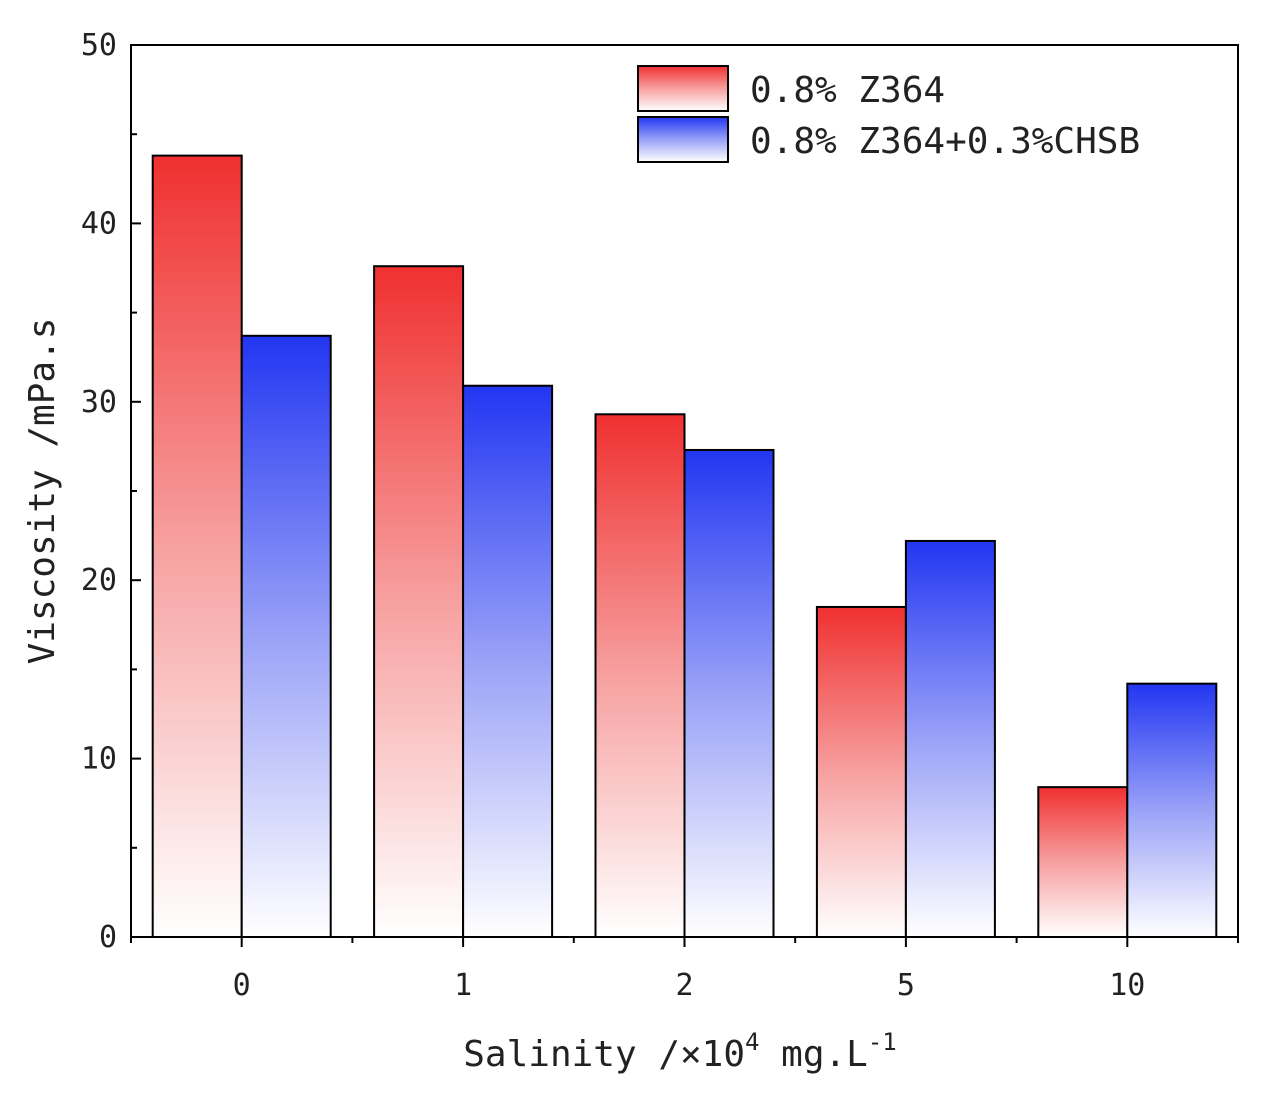 The height and width of the screenshot is (1102, 1278). I want to click on x-axis: 0 1 2 5 10, so click(684, 970).